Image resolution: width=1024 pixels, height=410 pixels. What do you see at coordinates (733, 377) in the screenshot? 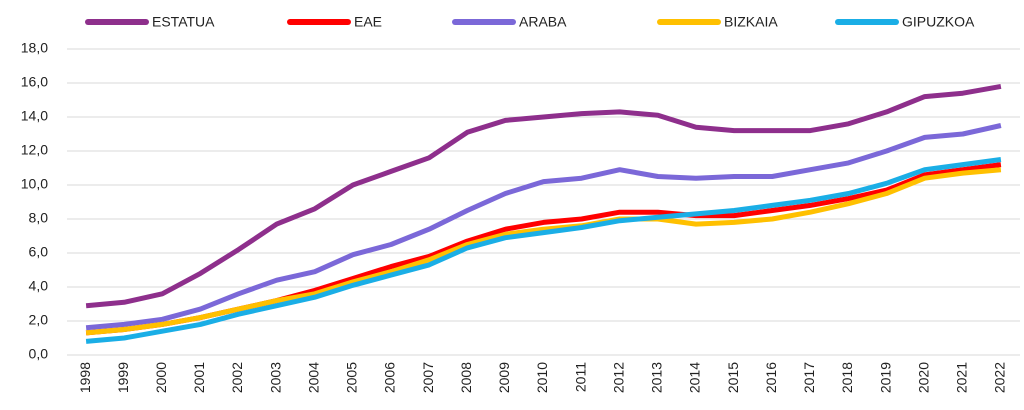
I see `x-tick-label: 2015` at bounding box center [733, 377].